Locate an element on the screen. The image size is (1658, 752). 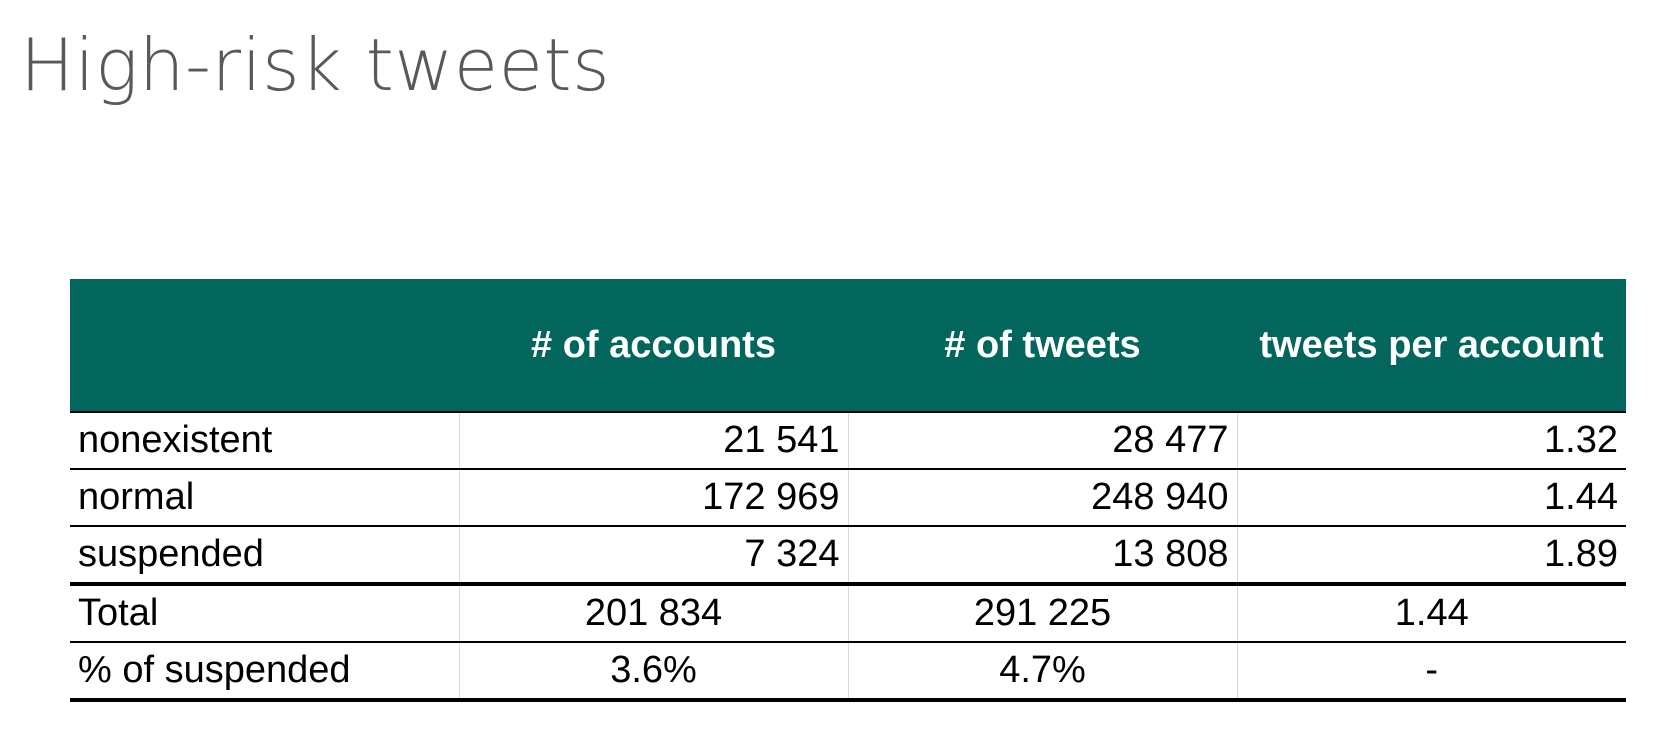
row-label: suspended is located at coordinates (265, 555).